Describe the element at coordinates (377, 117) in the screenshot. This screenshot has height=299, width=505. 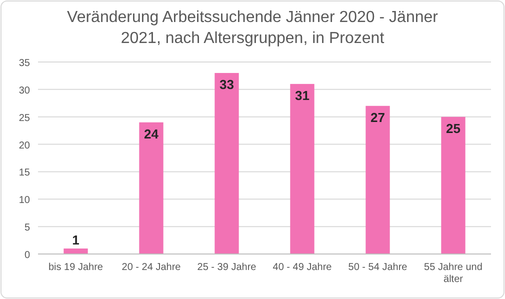
I see `data-label: 27` at that location.